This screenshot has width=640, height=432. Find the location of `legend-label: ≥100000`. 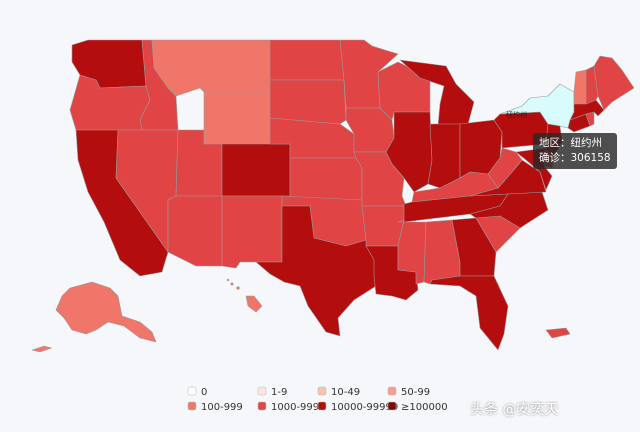

legend-label: ≥100000 is located at coordinates (424, 407).